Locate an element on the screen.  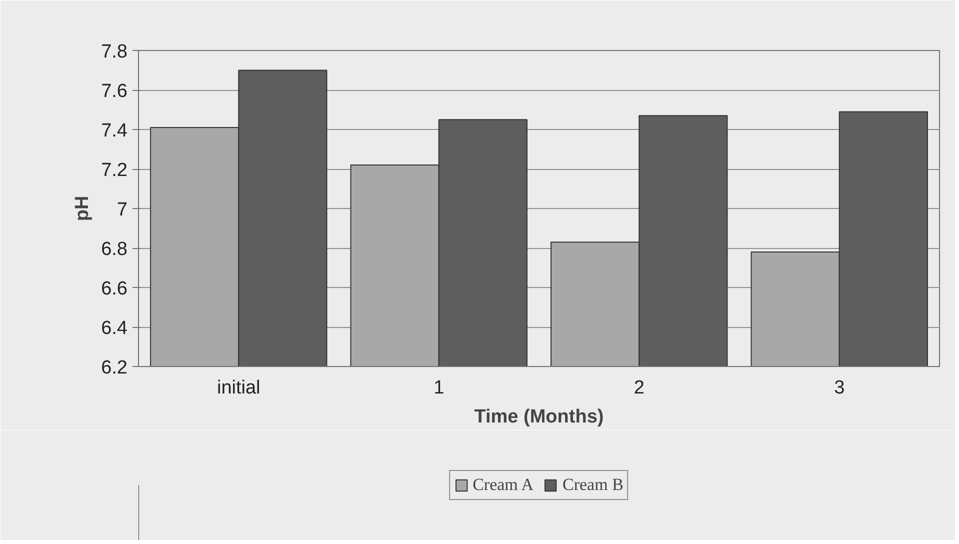
x-tick-label: initial is located at coordinates (238, 388).